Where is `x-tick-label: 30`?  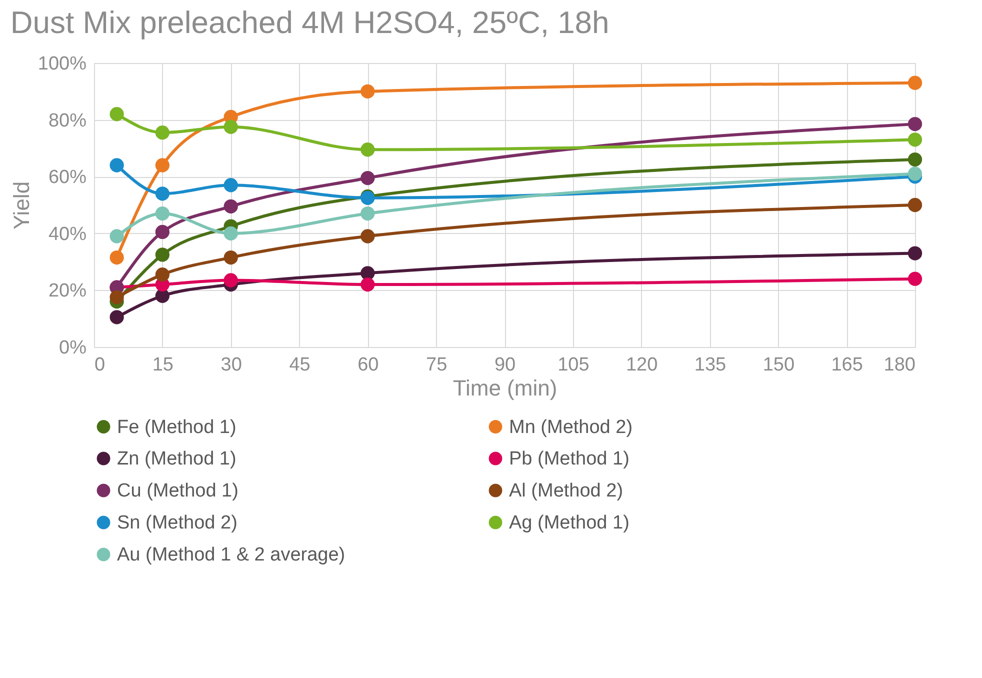
x-tick-label: 30 is located at coordinates (231, 365).